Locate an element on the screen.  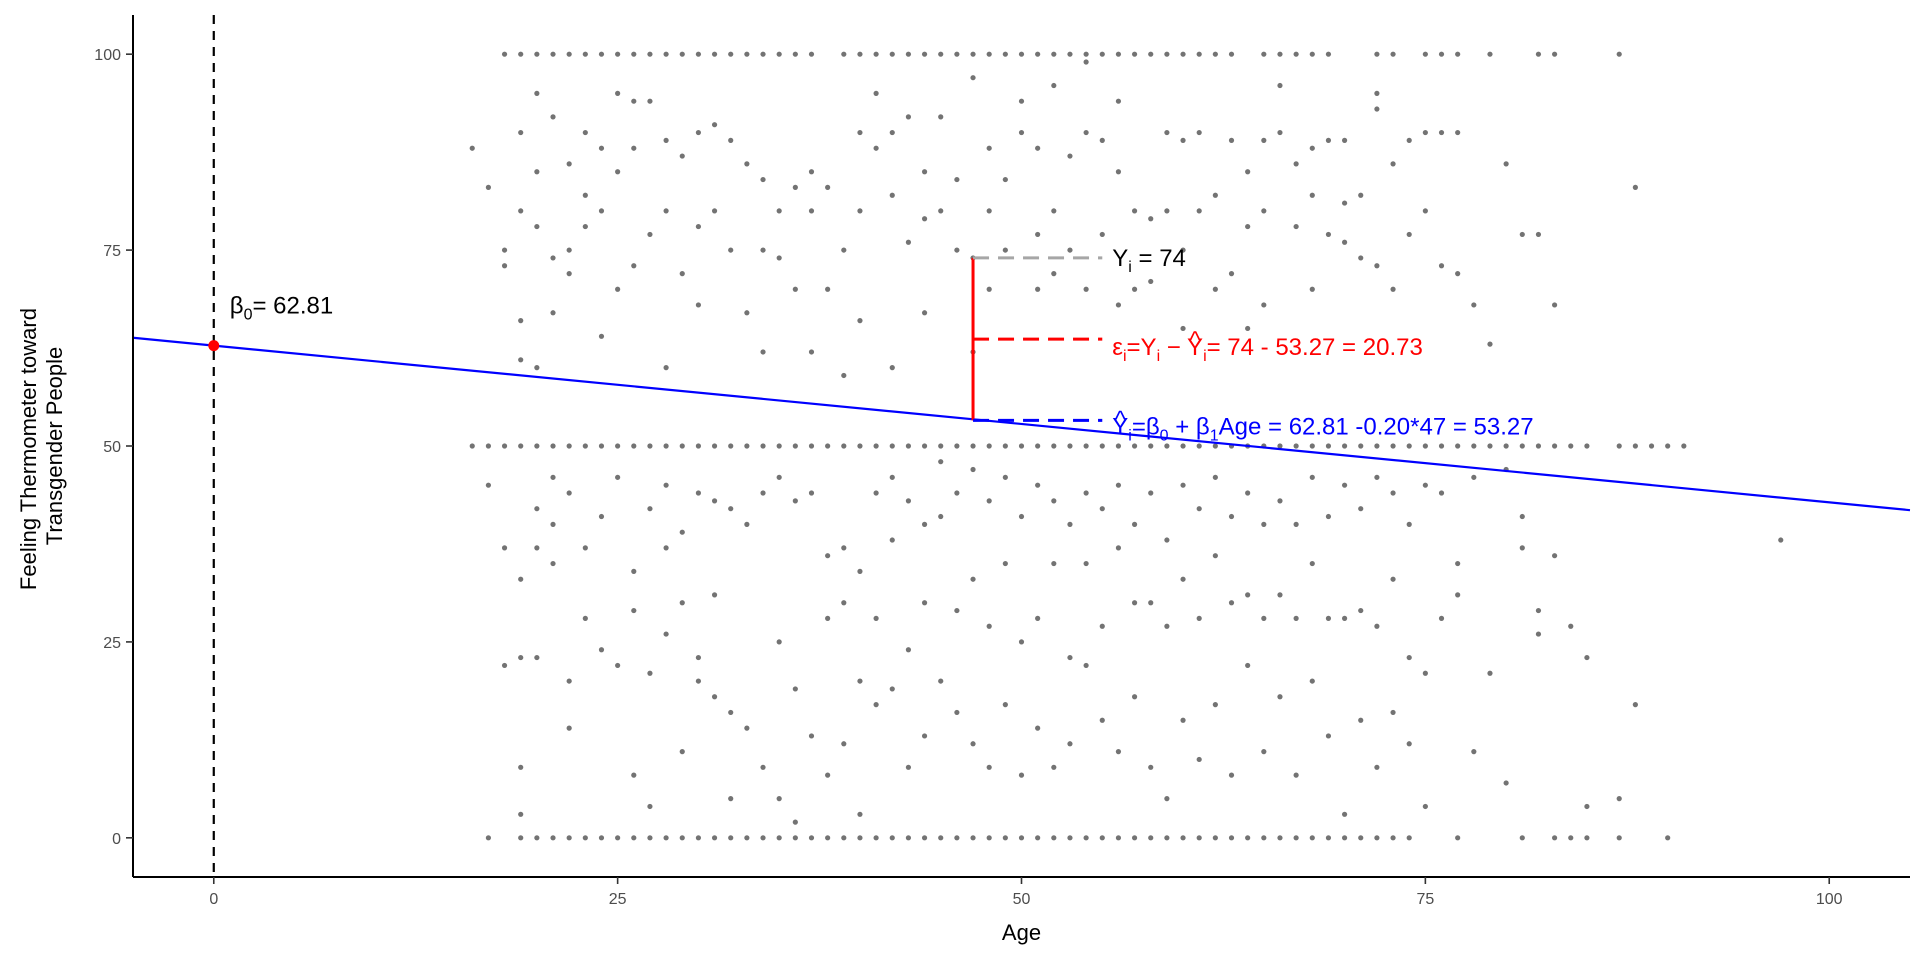
y-tick-label: 75 is located at coordinates (112, 251).